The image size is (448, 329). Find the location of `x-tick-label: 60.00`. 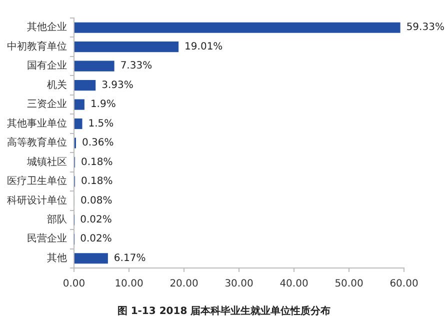

x-tick-label: 60.00 is located at coordinates (404, 284).